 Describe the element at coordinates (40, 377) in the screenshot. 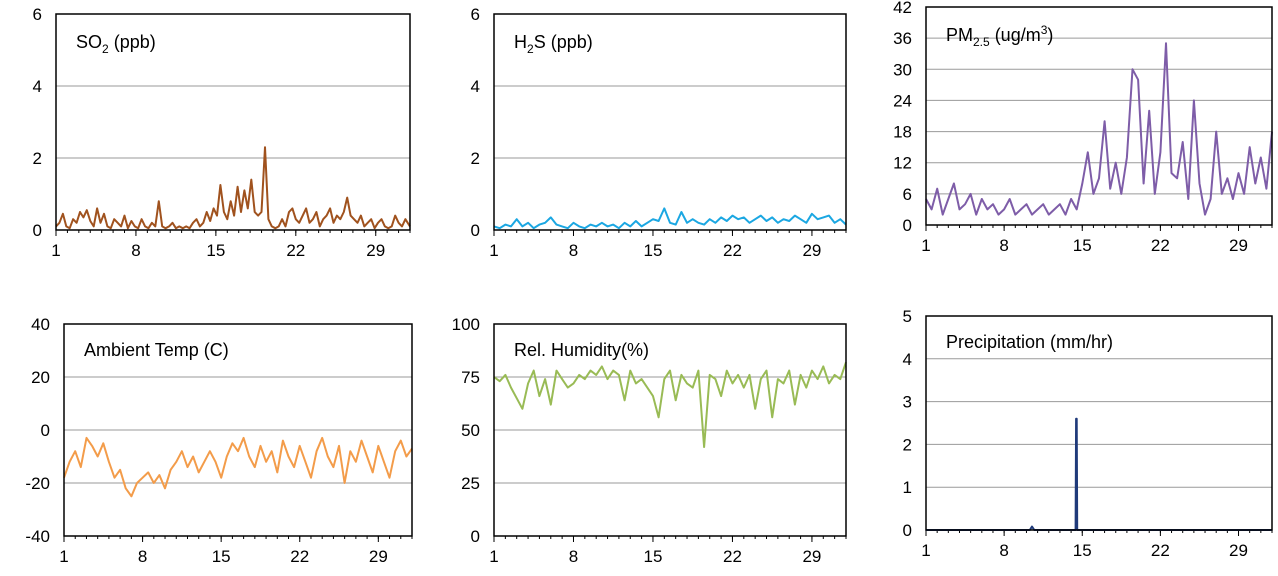

I see `y-tick-label: 20` at that location.